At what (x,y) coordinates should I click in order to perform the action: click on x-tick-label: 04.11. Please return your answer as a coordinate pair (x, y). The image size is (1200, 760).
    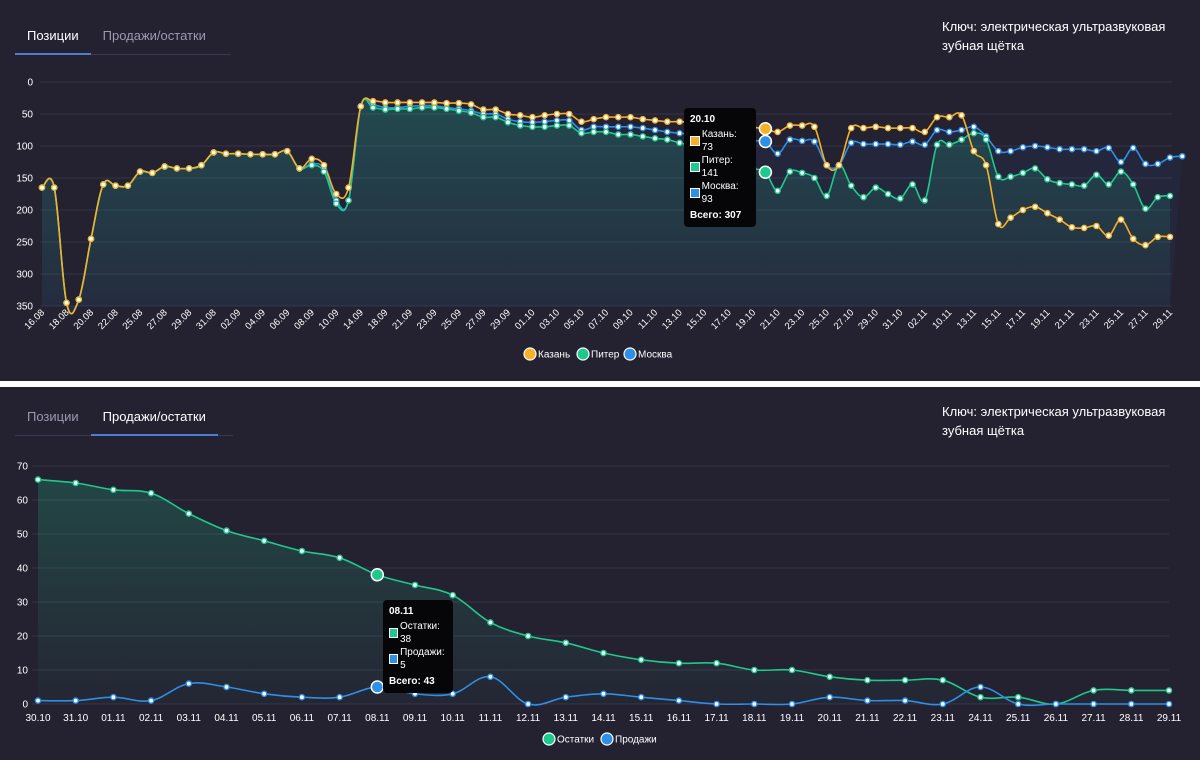
    Looking at the image, I should click on (226, 718).